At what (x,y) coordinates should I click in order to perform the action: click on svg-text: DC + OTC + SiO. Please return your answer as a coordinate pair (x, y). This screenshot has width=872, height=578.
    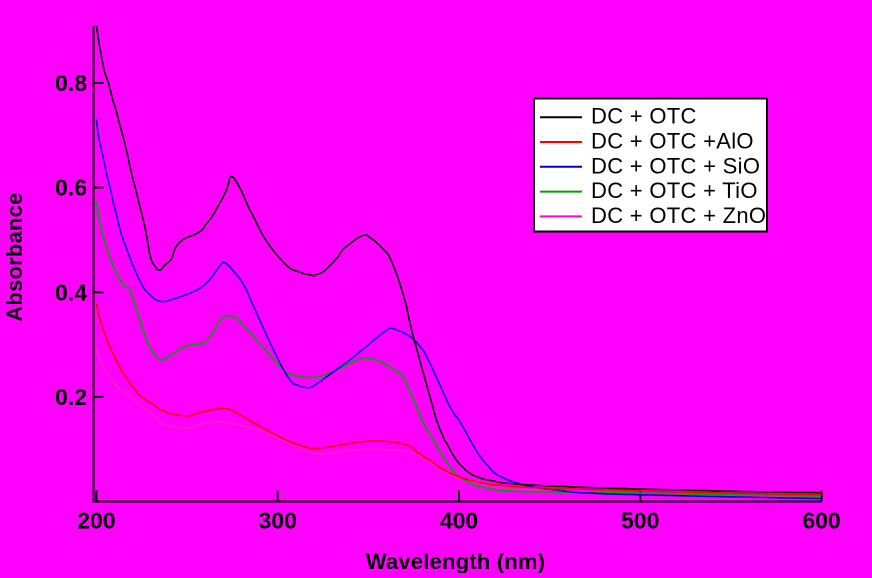
    Looking at the image, I should click on (675, 165).